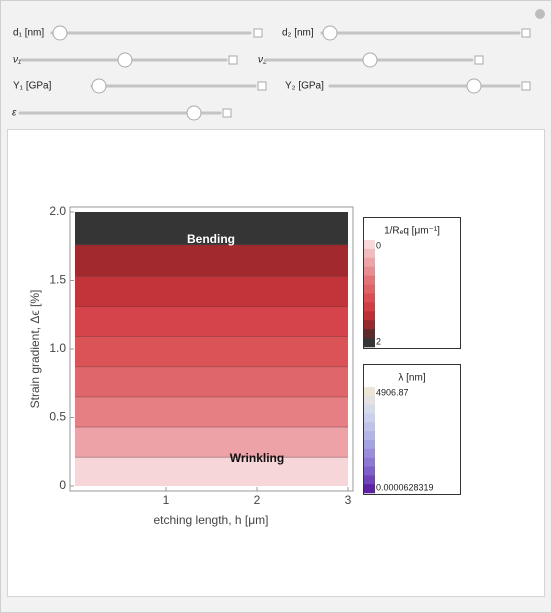 The width and height of the screenshot is (552, 613). Describe the element at coordinates (271, 73) in the screenshot. I see `controls: d₁ [nm] d₂ [nm] ν₁ ν₂ Y₁ [GPa] Y₂ [GPa] ε` at that location.